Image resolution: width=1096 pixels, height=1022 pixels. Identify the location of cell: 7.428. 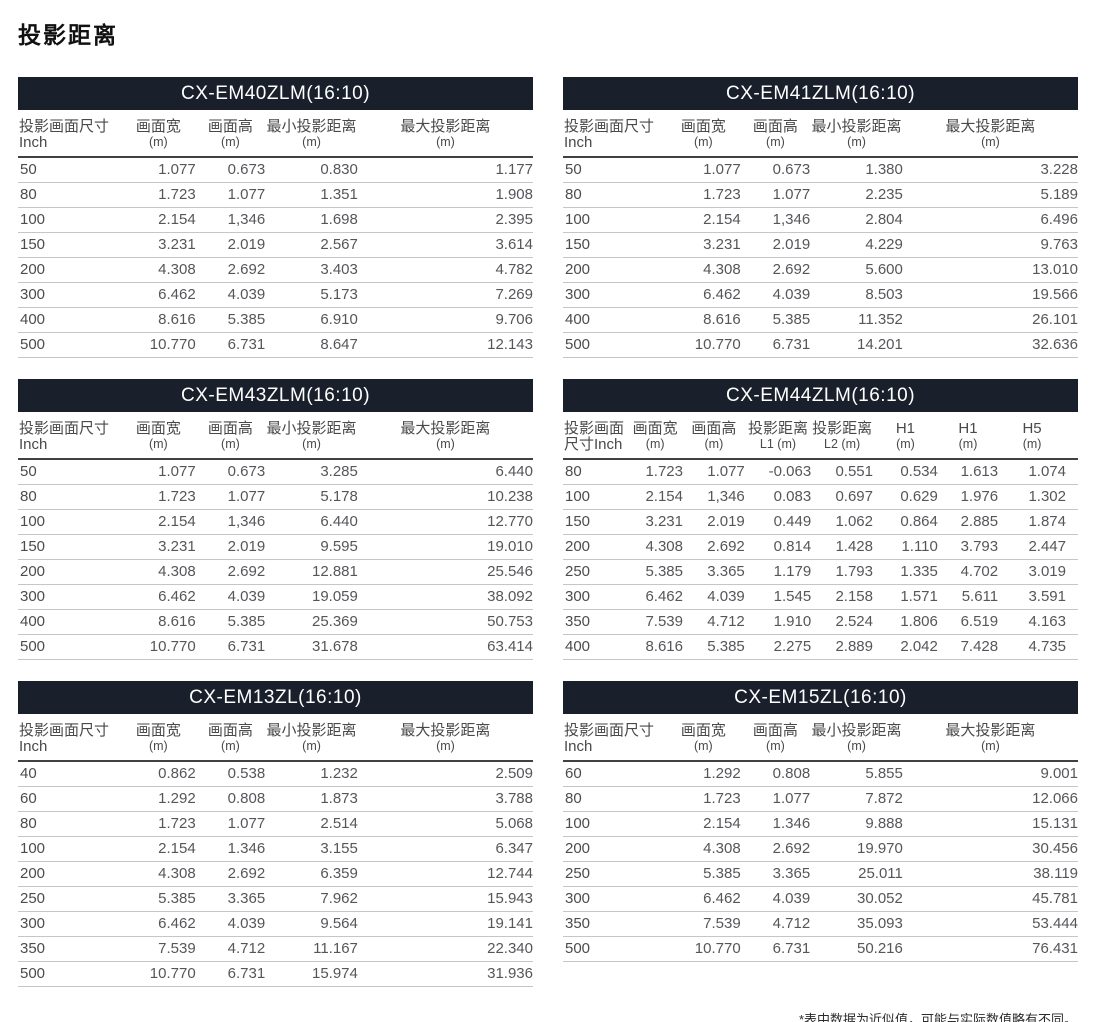
(968, 647).